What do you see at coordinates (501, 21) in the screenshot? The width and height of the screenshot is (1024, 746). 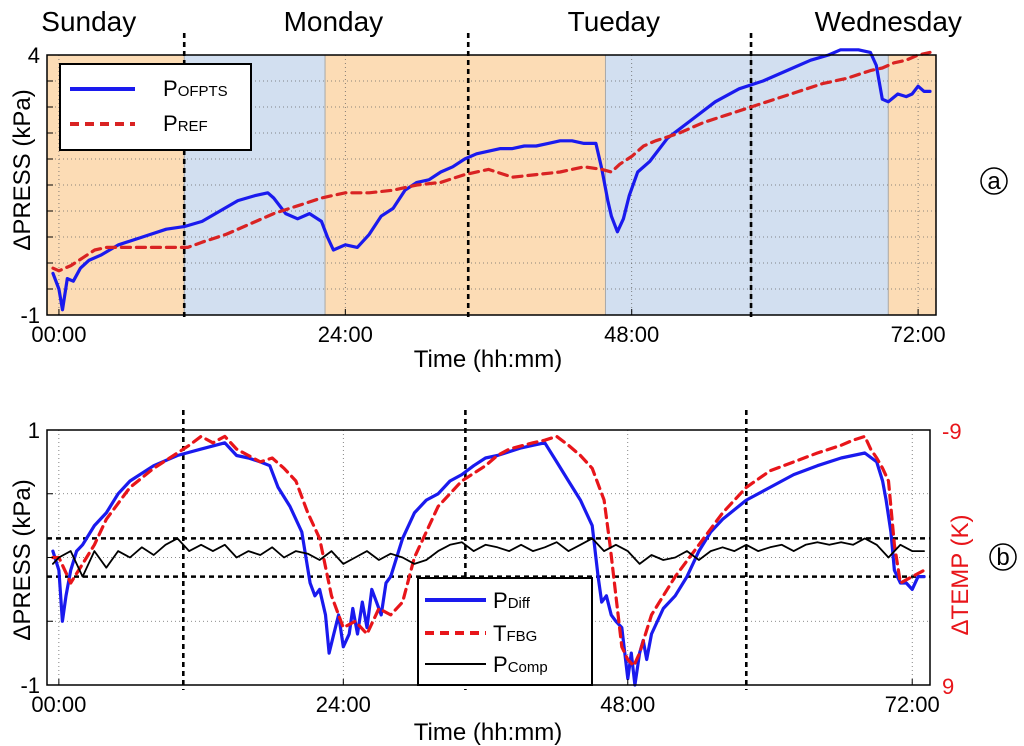 I see `day-labels: Sunday Monday Tueday Wednesday` at bounding box center [501, 21].